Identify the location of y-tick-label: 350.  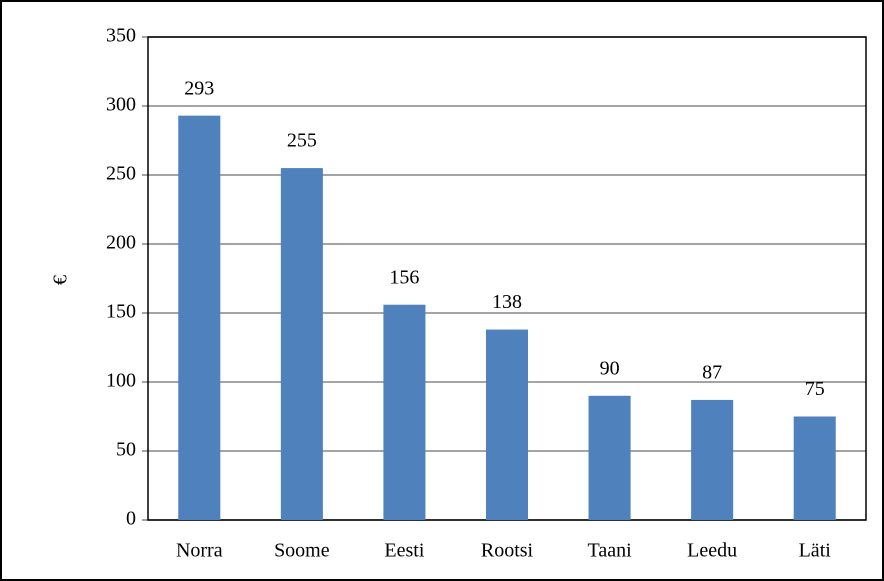
(121, 36).